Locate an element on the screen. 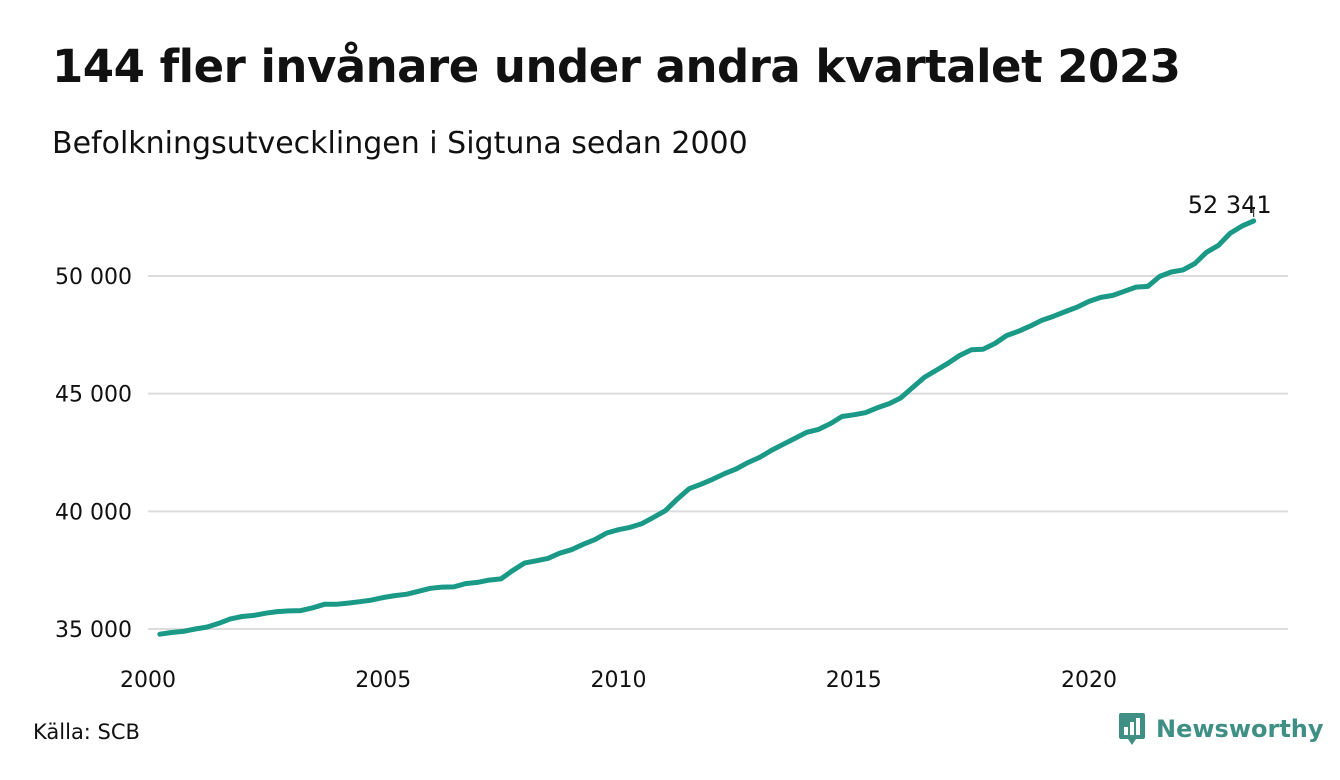 The height and width of the screenshot is (780, 1340). x-tick-label: 2020 is located at coordinates (1089, 680).